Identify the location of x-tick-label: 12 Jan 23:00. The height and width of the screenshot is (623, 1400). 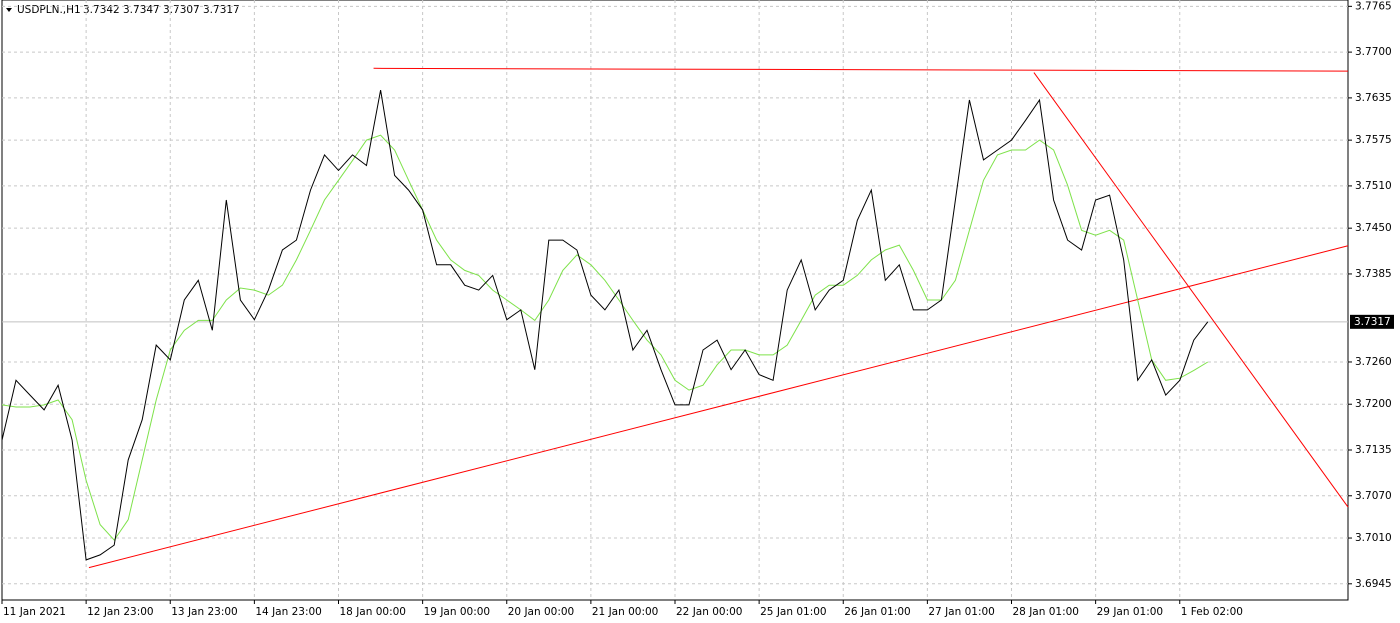
(120, 612).